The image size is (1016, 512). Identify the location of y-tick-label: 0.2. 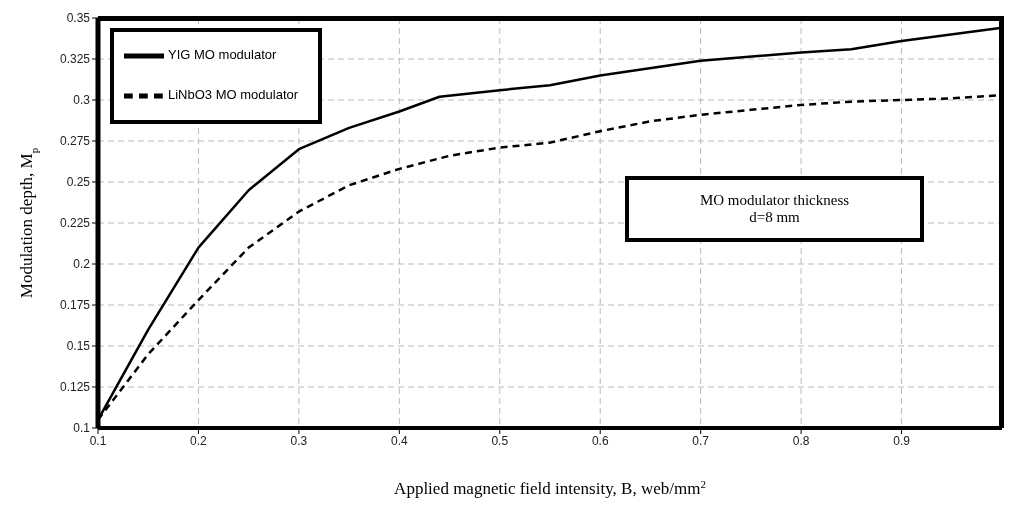
(82, 264).